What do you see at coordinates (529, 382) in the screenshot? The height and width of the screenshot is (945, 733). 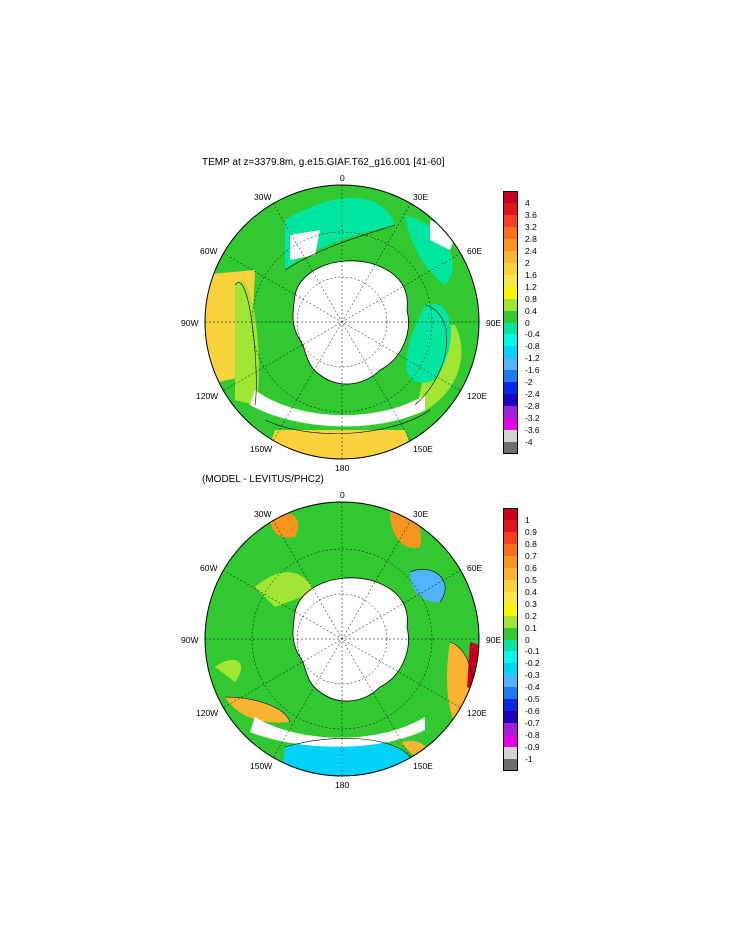 I see `colorbar-label: -2` at bounding box center [529, 382].